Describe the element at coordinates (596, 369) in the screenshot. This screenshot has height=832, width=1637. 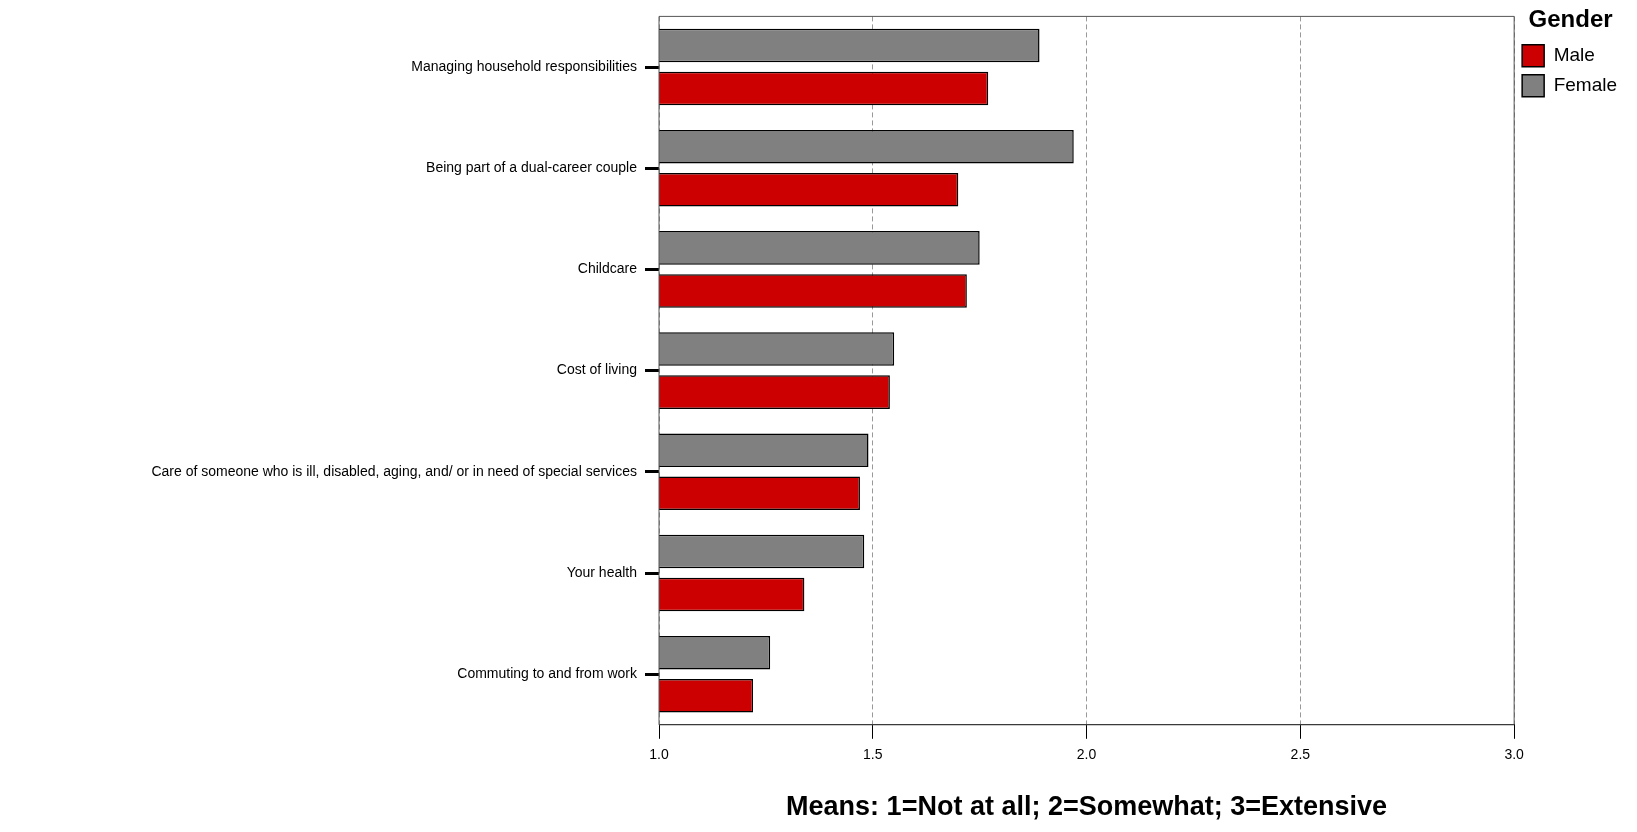
I see `y-tick-label: Cost of living` at that location.